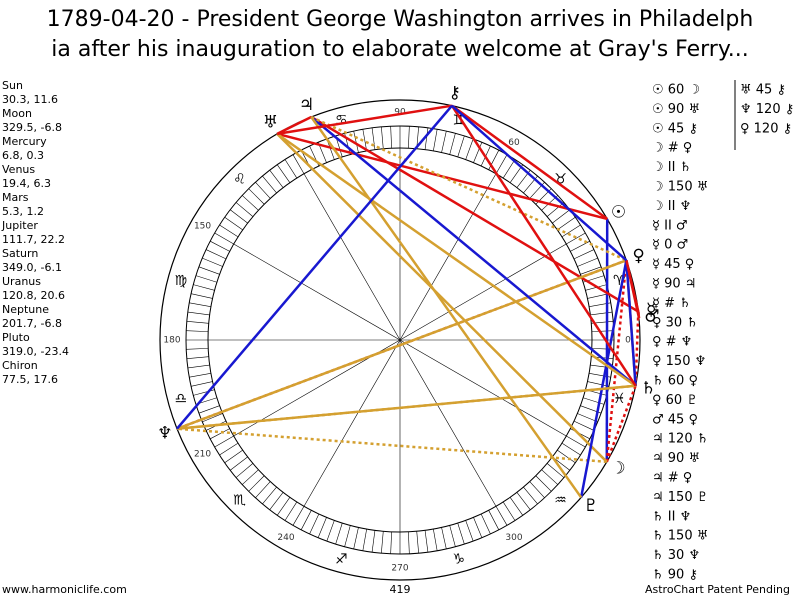  Describe the element at coordinates (341, 121) in the screenshot. I see `sign-glyph: ♋` at that location.